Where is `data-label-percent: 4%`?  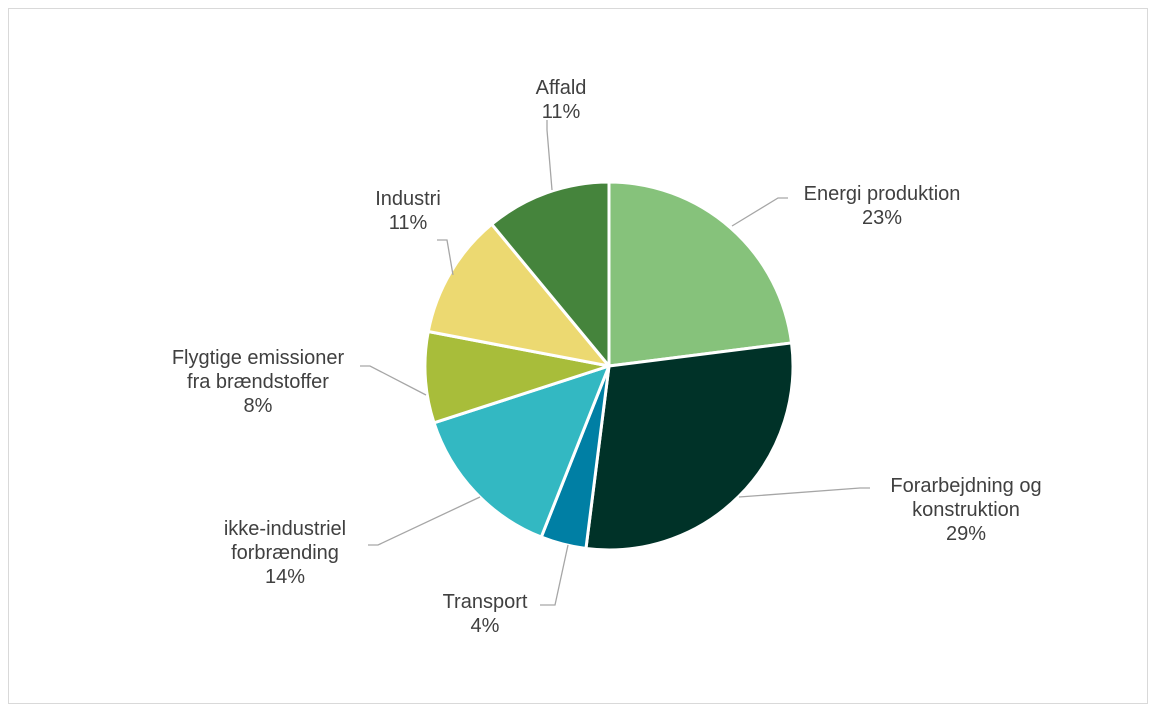 data-label-percent: 4% is located at coordinates (485, 626).